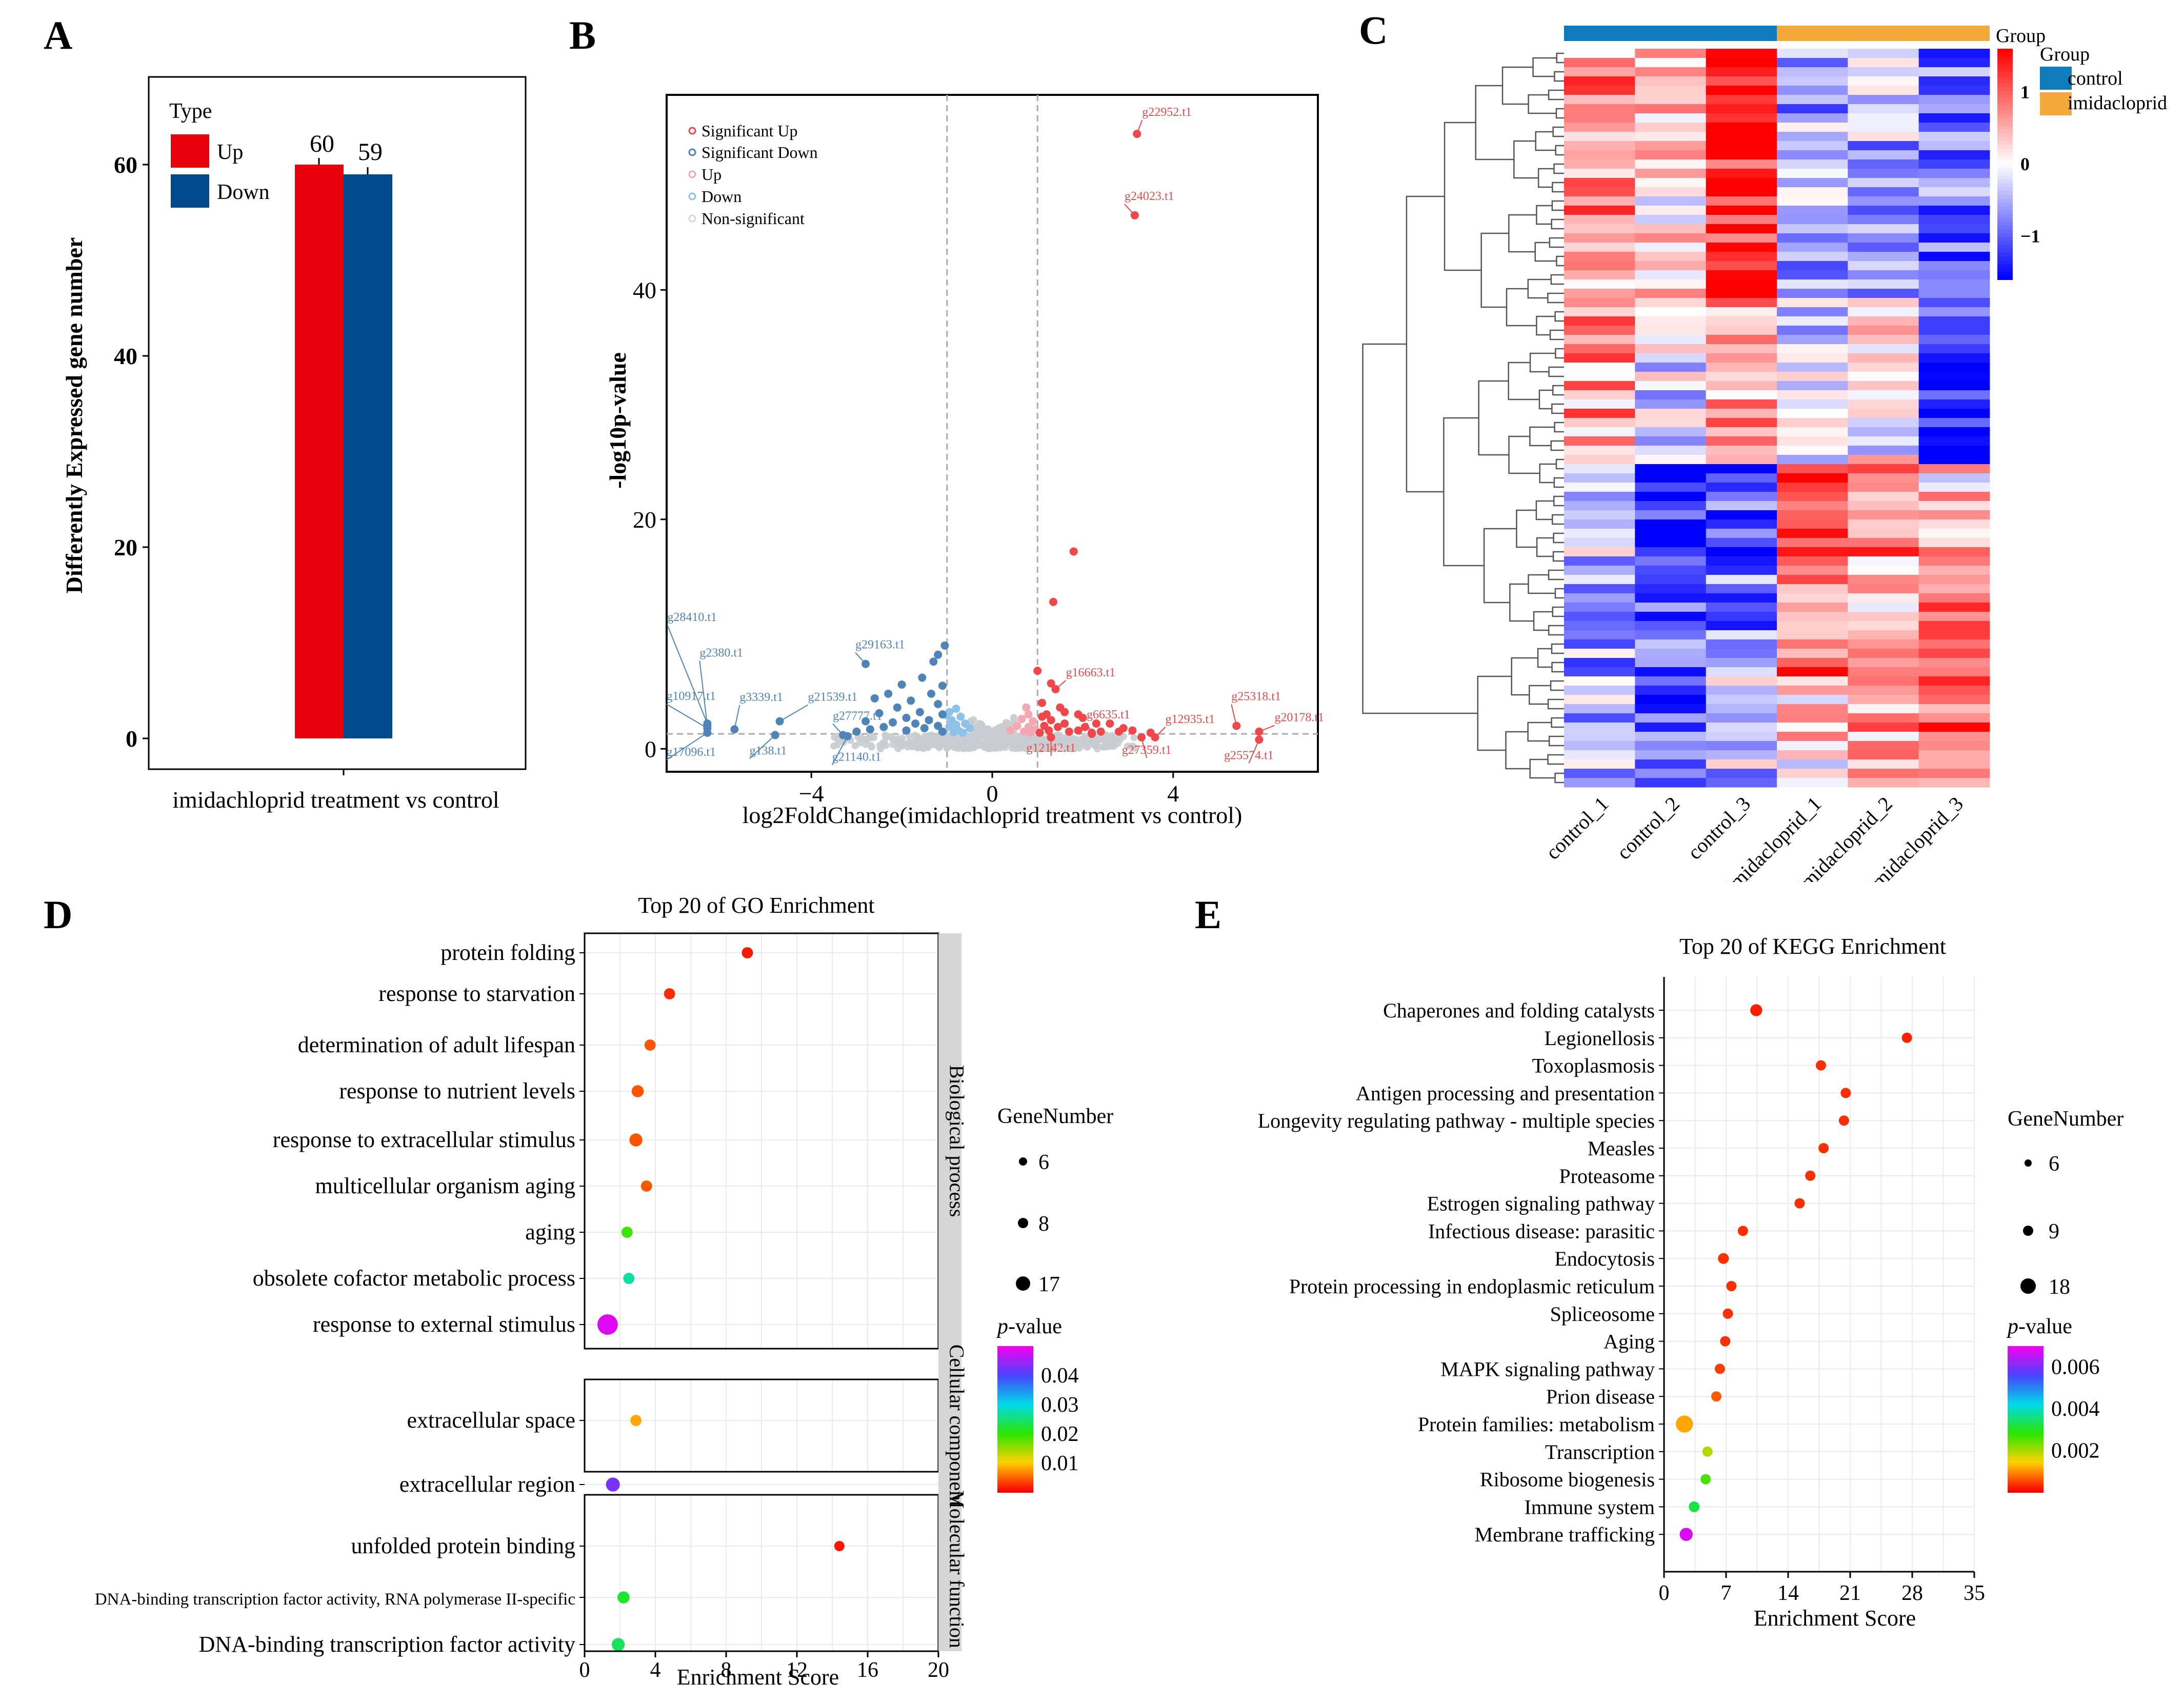 The image size is (2184, 1703). What do you see at coordinates (1142, 737) in the screenshot?
I see `labeled-gene-point` at bounding box center [1142, 737].